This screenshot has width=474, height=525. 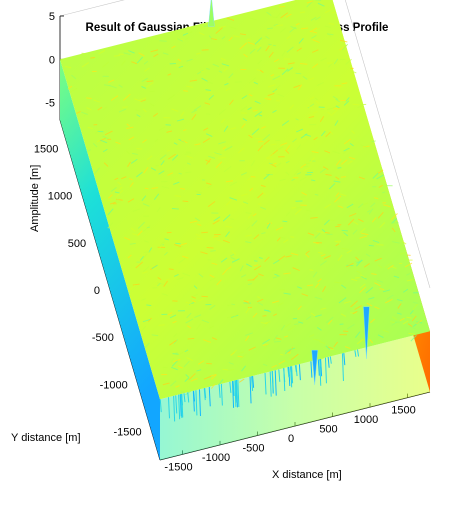 What do you see at coordinates (52, 60) in the screenshot?
I see `z-tick-label: 0` at bounding box center [52, 60].